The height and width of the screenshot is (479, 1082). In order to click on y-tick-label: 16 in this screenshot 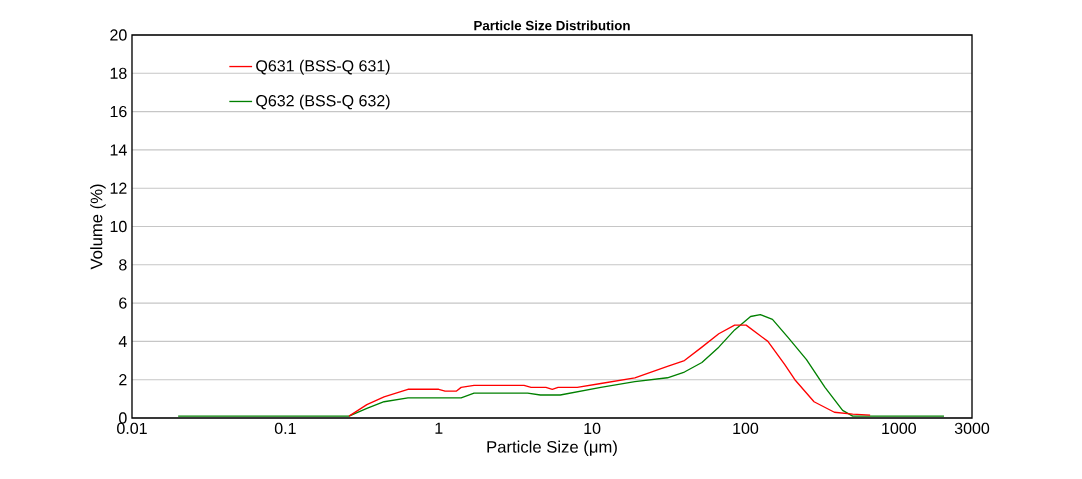, I will do `click(118, 111)`.